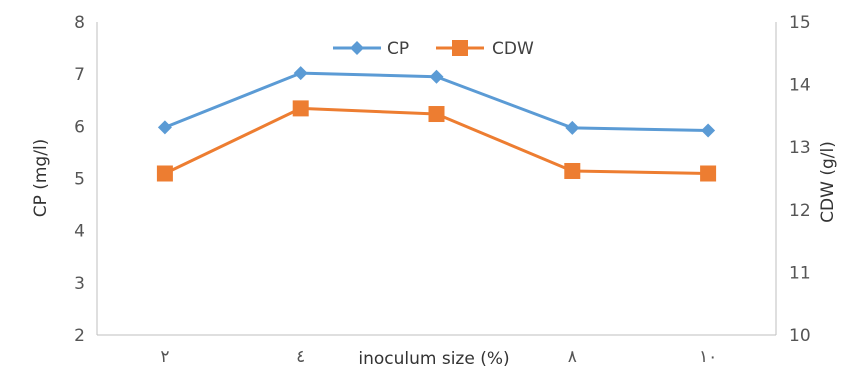 Image resolution: width=843 pixels, height=374 pixels. I want to click on y-left-tick-label: 8, so click(79, 23).